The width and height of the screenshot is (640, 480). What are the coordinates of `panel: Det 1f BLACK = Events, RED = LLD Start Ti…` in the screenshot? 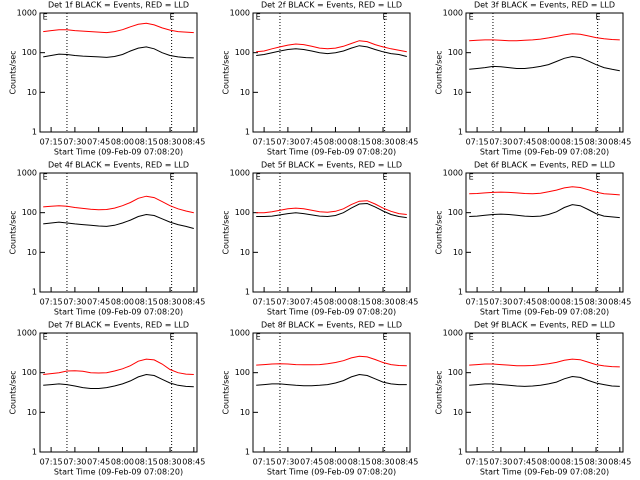 It's located at (107, 79).